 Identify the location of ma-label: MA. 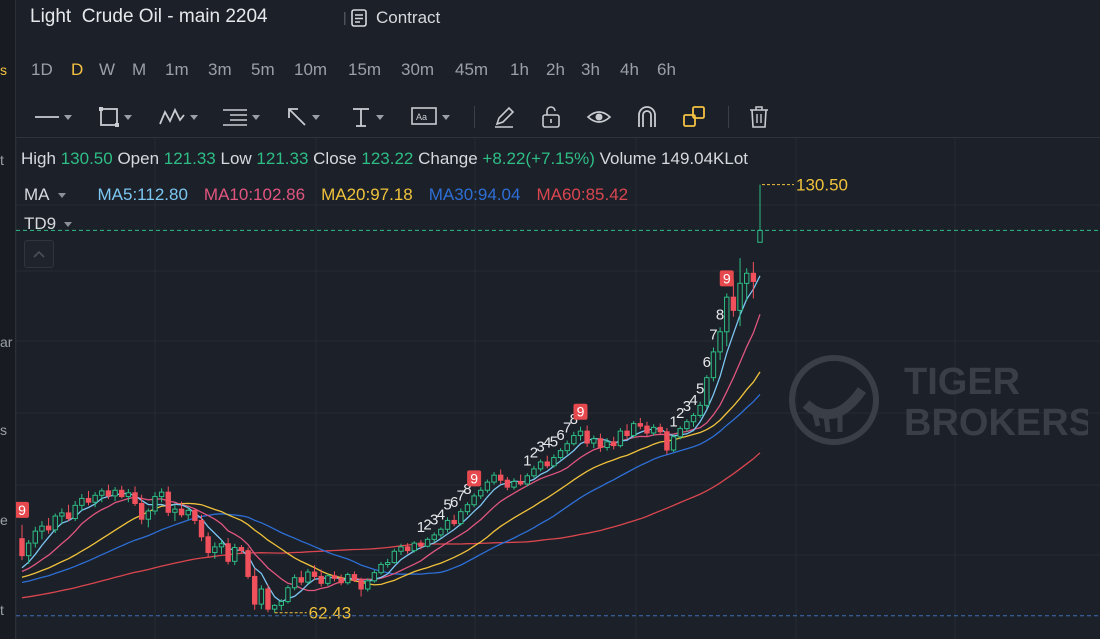
(37, 194).